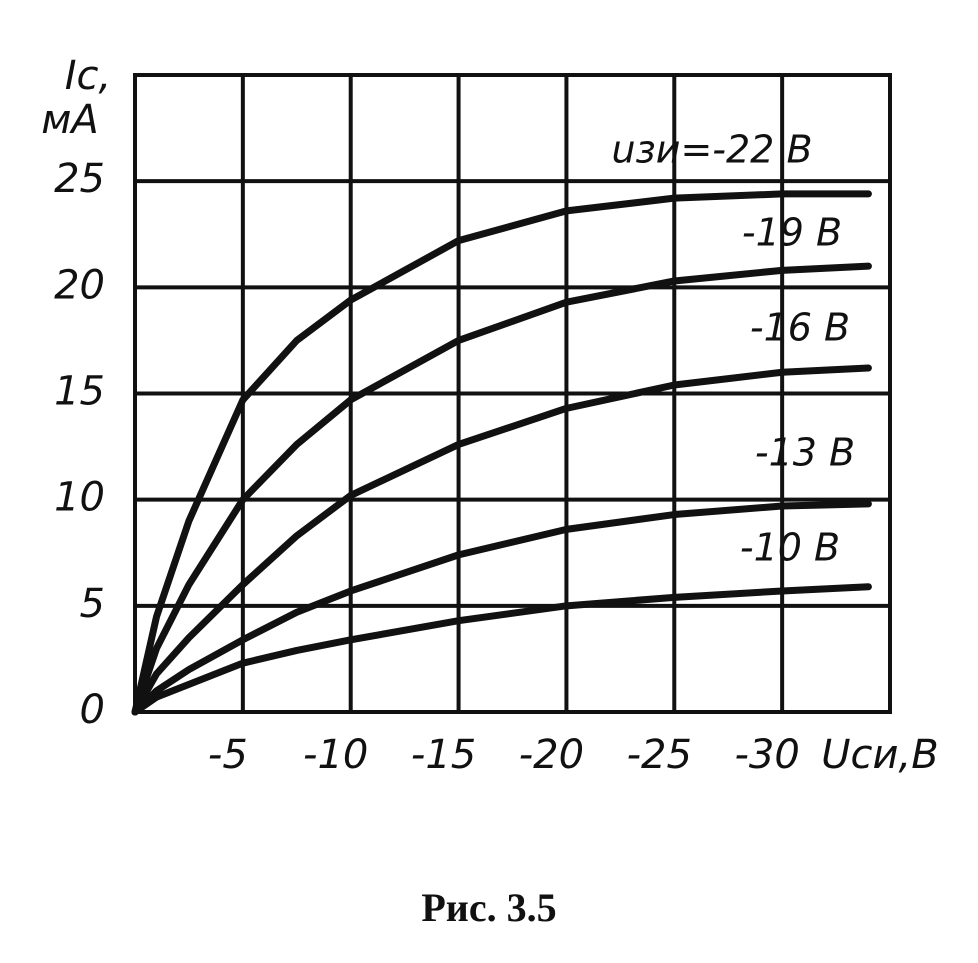 The height and width of the screenshot is (963, 978). Describe the element at coordinates (800, 328) in the screenshot. I see `series-label: -16 В` at that location.